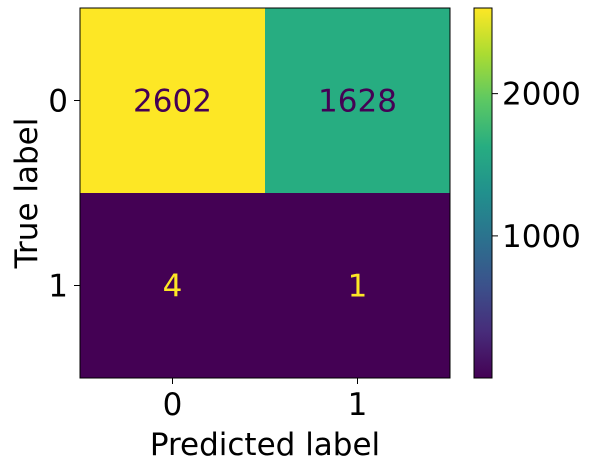 Image resolution: width=597 pixels, height=470 pixels. Describe the element at coordinates (541, 95) in the screenshot. I see `colorbar-tick-label: 2000` at that location.